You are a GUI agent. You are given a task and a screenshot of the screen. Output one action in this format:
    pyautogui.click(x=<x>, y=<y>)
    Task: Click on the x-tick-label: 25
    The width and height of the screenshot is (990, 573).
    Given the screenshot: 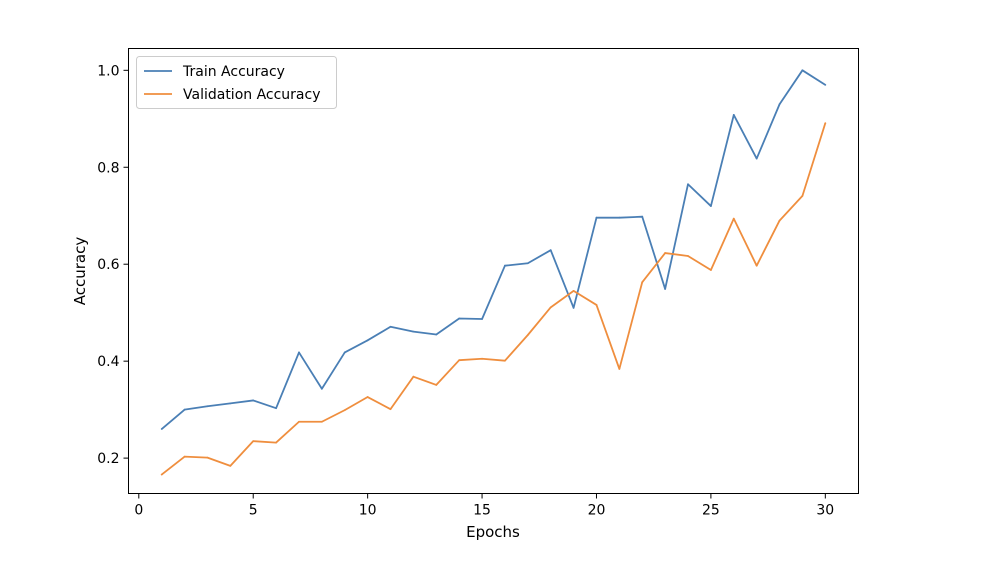 What is the action you would take?
    pyautogui.click(x=711, y=511)
    